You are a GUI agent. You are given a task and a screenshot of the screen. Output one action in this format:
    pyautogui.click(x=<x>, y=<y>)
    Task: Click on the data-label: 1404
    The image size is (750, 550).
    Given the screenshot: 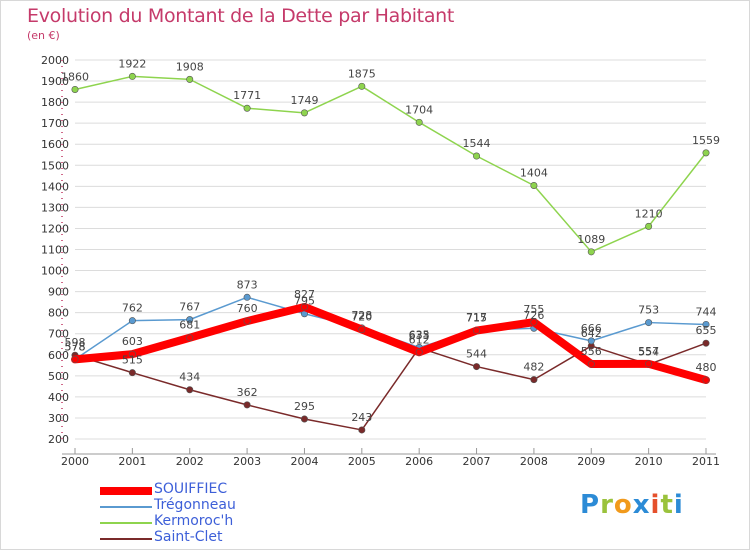 What is the action you would take?
    pyautogui.click(x=534, y=172)
    